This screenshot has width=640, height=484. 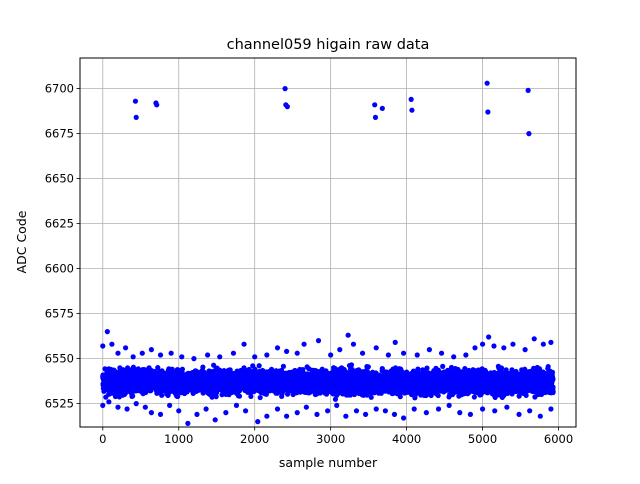 I want to click on chart-title: channel059 higain raw data, so click(x=328, y=45).